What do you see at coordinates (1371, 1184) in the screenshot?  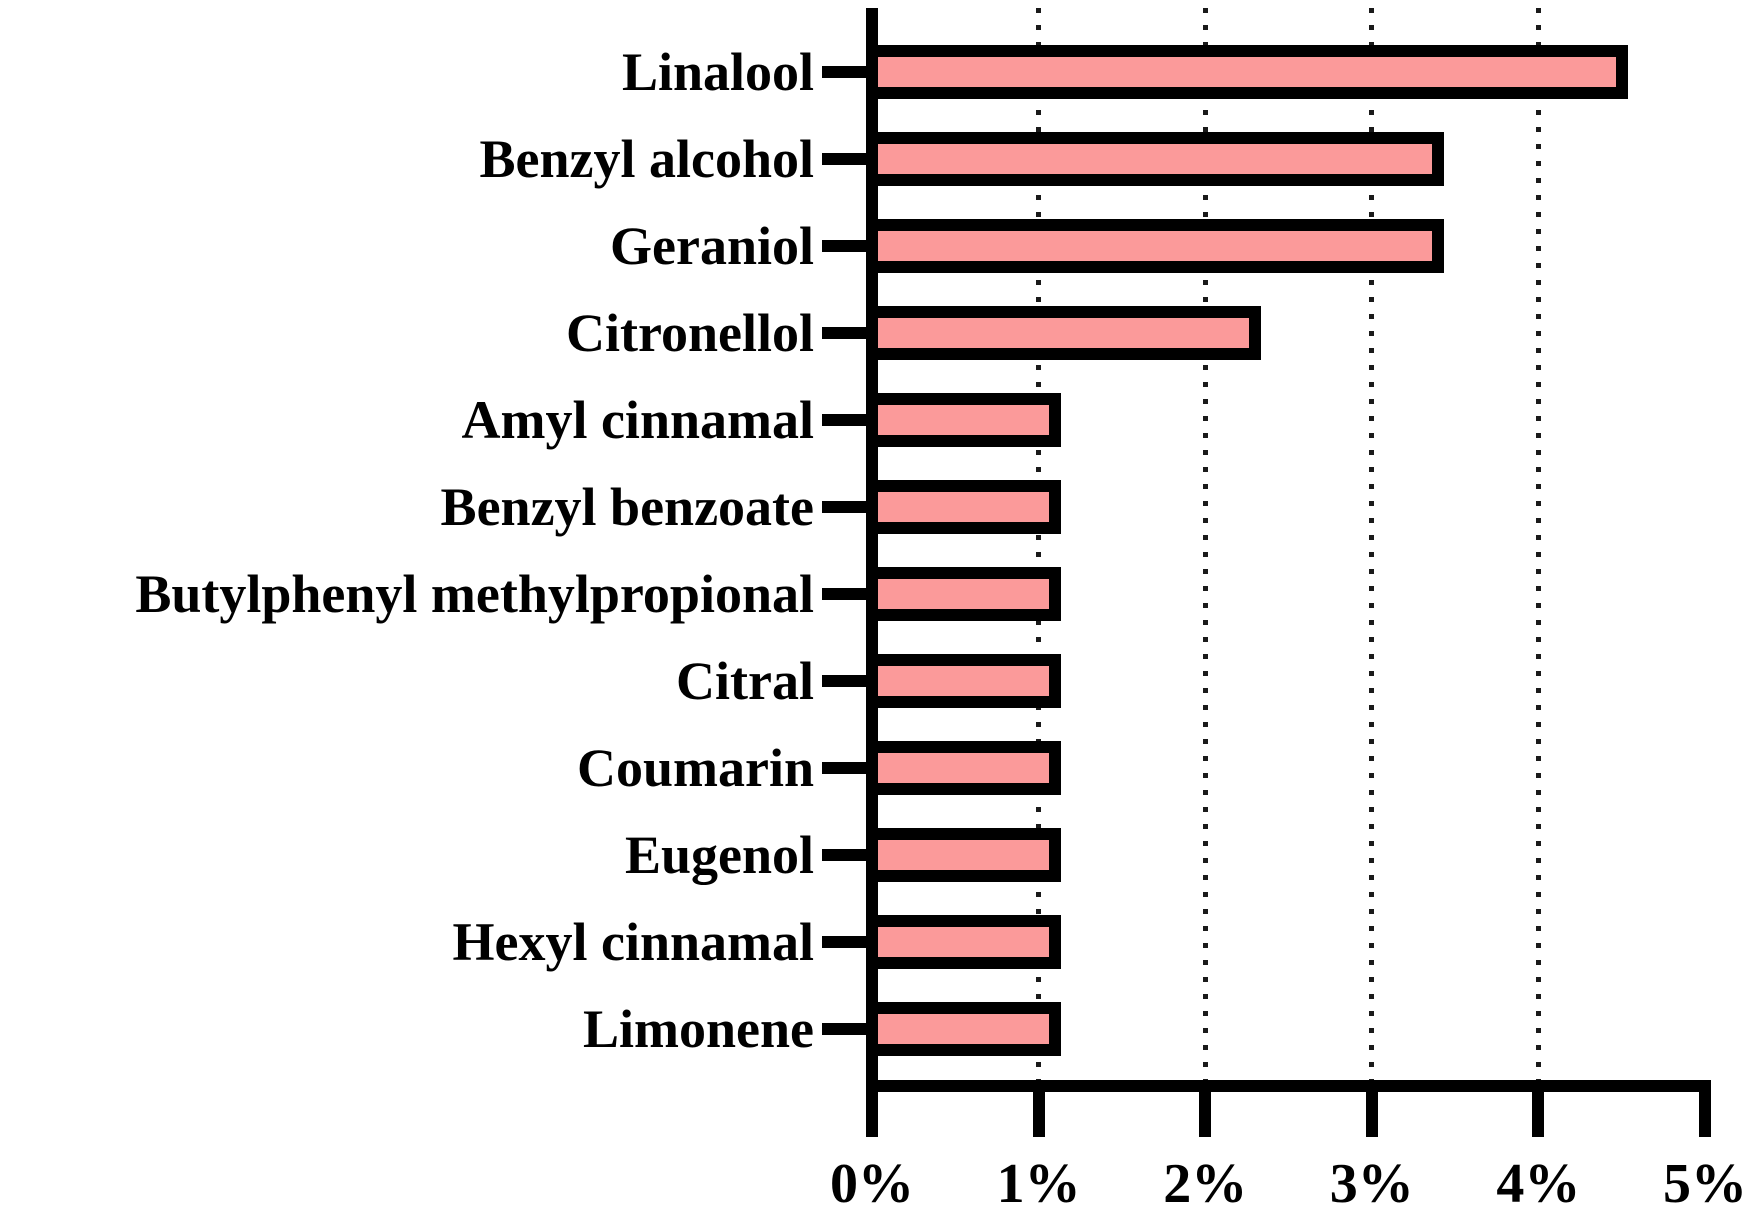 I see `x-tick-label: 3%` at bounding box center [1371, 1184].